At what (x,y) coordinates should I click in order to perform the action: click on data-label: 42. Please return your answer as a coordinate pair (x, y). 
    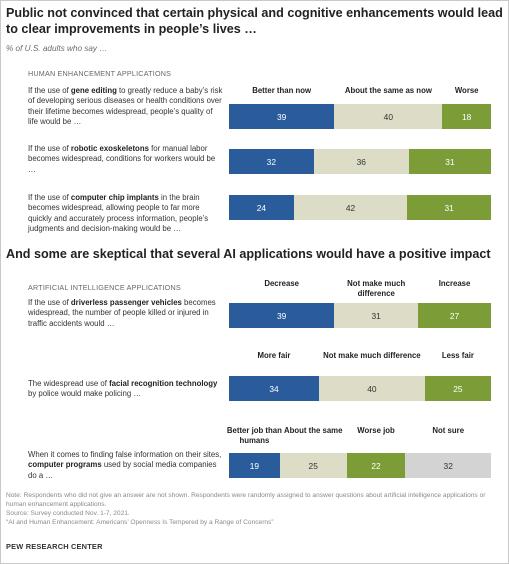
    Looking at the image, I should click on (350, 207).